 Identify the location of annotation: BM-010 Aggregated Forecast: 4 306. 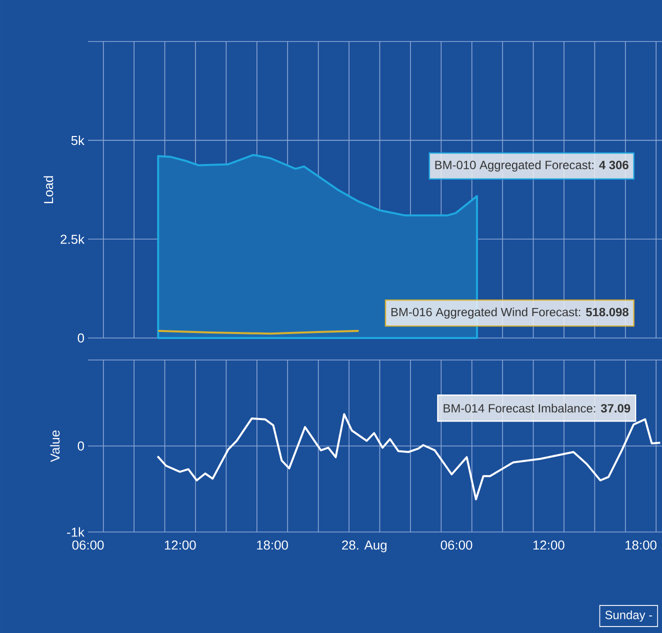
(531, 166).